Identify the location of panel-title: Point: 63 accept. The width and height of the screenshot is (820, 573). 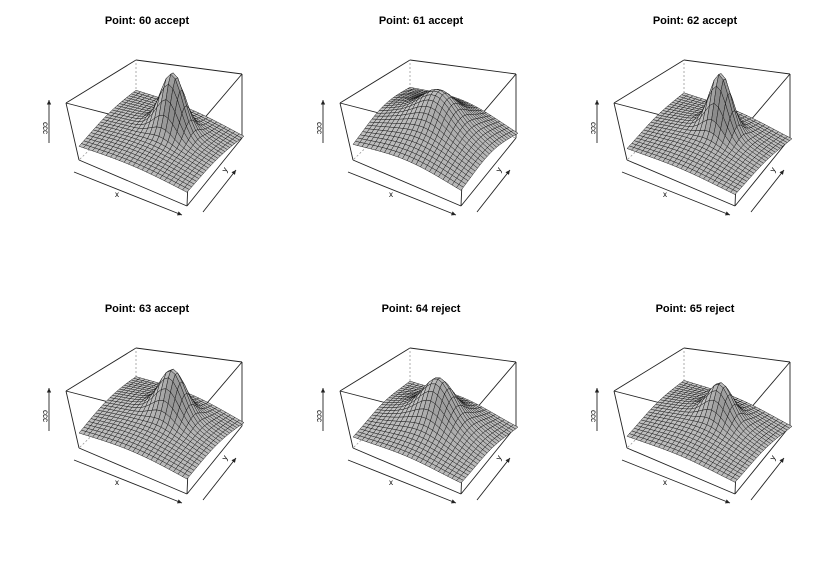
(147, 309).